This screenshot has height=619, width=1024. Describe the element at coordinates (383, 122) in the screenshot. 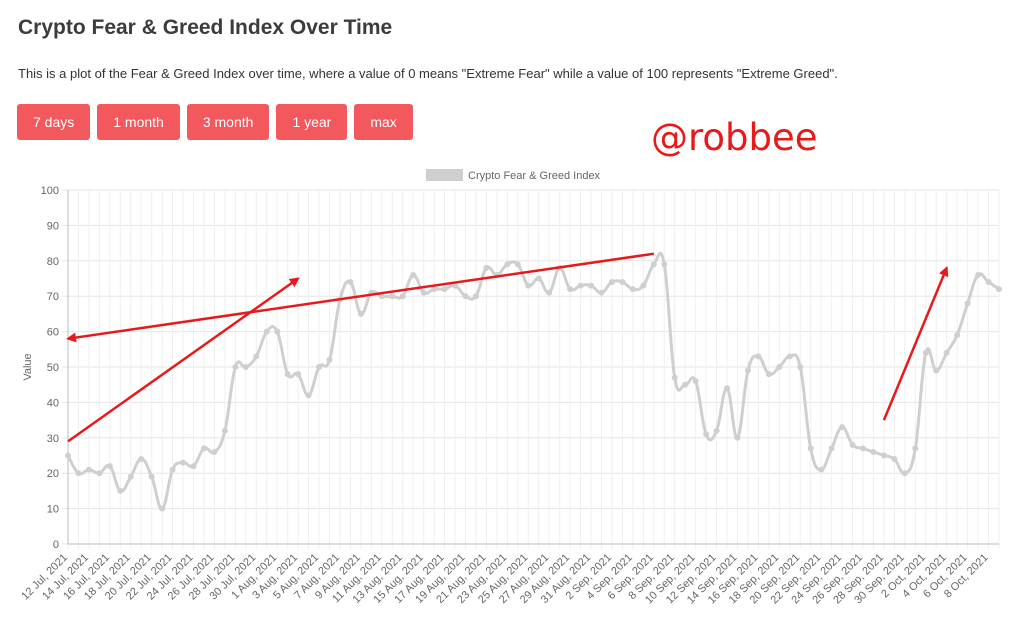

I see `range-max-button: max` at that location.